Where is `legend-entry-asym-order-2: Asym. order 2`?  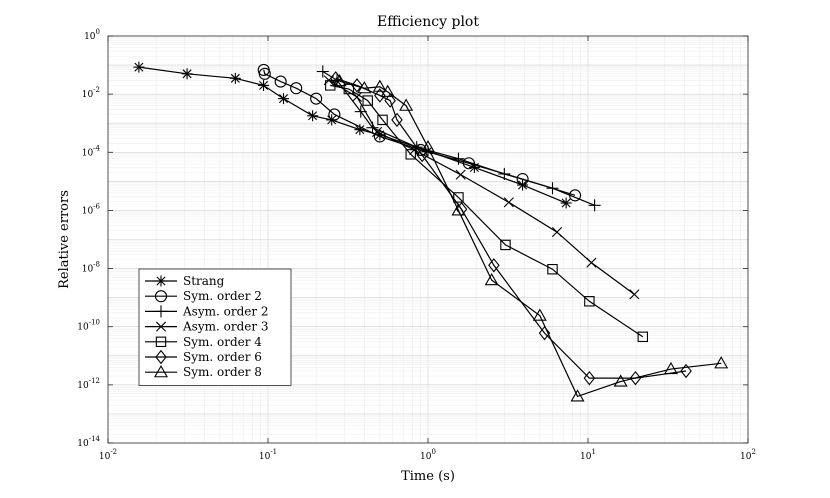
legend-entry-asym-order-2: Asym. order 2 is located at coordinates (207, 311).